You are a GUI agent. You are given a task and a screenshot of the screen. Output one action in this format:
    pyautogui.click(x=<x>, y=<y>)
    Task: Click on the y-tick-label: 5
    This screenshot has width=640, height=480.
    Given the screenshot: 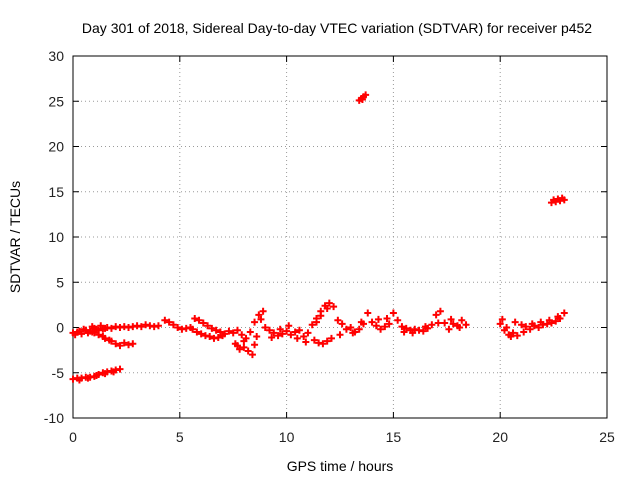 What is the action you would take?
    pyautogui.click(x=60, y=282)
    